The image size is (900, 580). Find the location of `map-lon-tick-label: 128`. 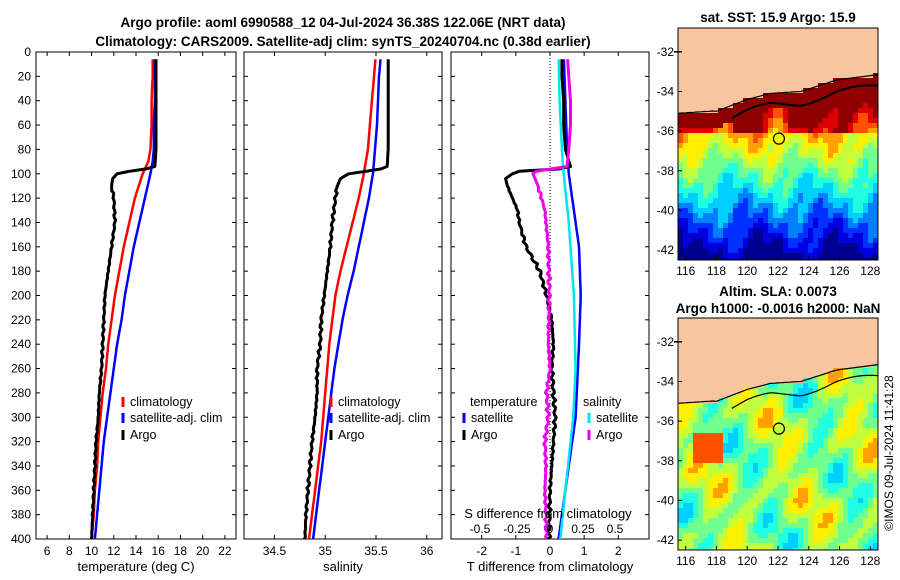

map-lon-tick-label: 128 is located at coordinates (870, 561).